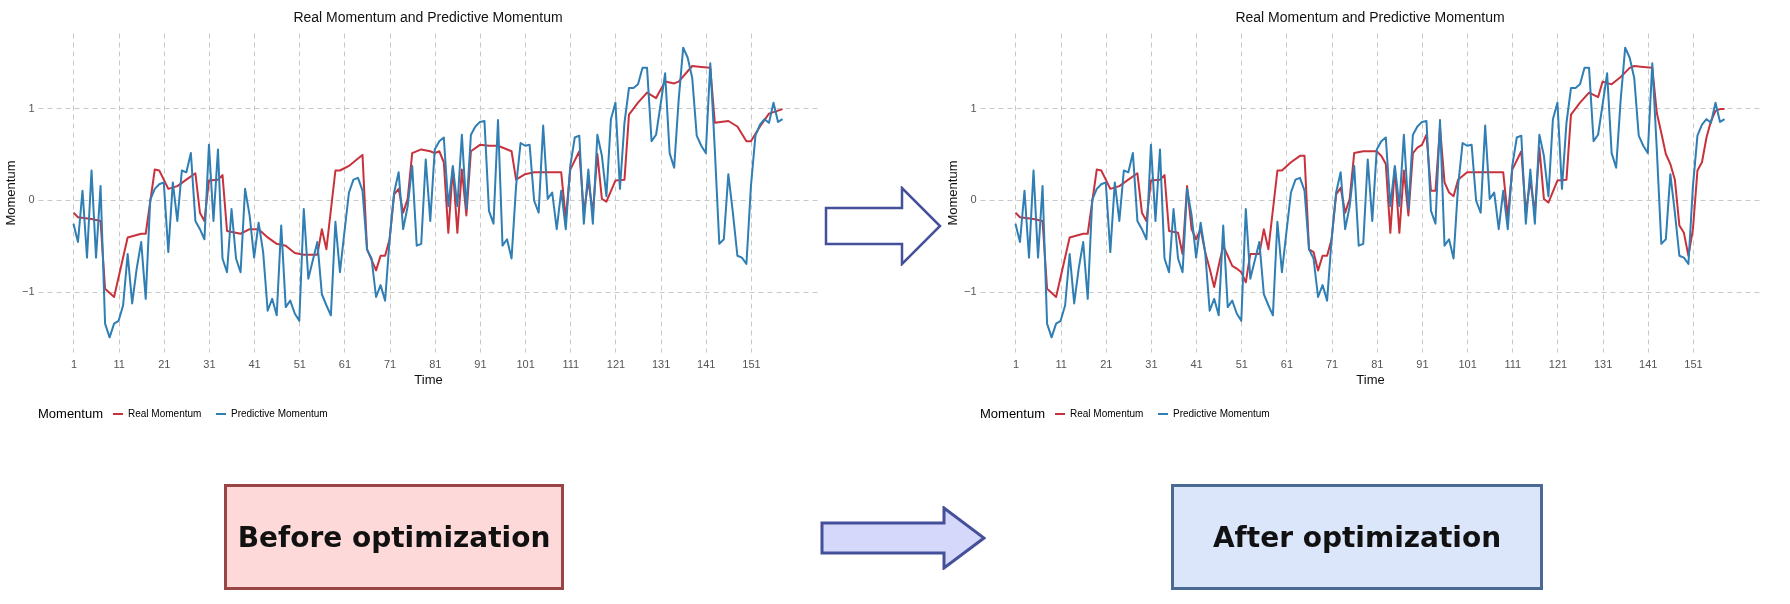  What do you see at coordinates (394, 537) in the screenshot?
I see `text-box: Before optimization` at bounding box center [394, 537].